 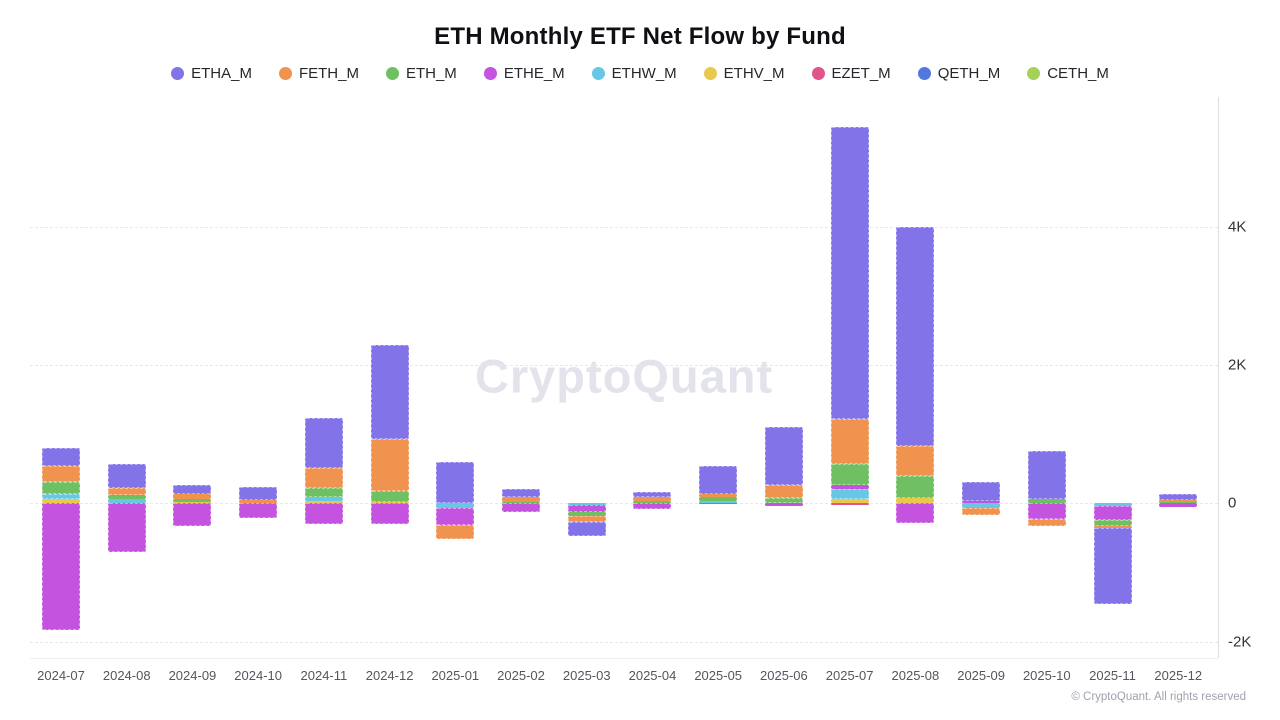 What do you see at coordinates (783, 504) in the screenshot?
I see `bar-segment-2025-06-ethe_m` at bounding box center [783, 504].